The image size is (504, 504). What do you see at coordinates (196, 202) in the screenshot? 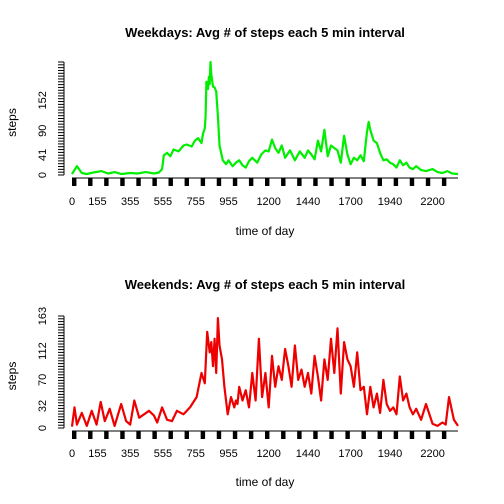
I see `weekdays-x-tick-label: 755` at bounding box center [196, 202].